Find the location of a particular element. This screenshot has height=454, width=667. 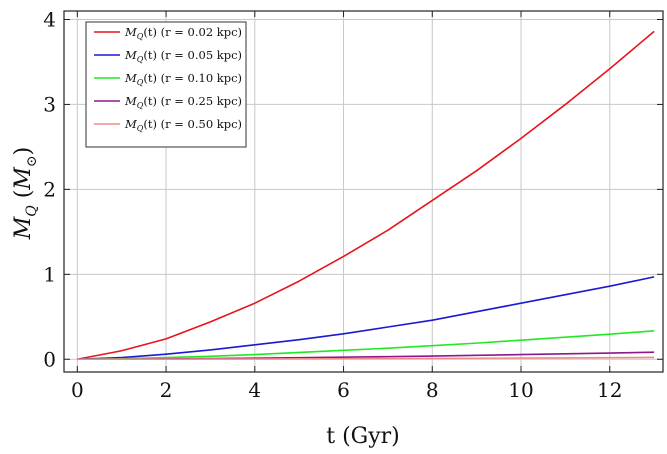

y-tick-label: 4 is located at coordinates (49, 19).